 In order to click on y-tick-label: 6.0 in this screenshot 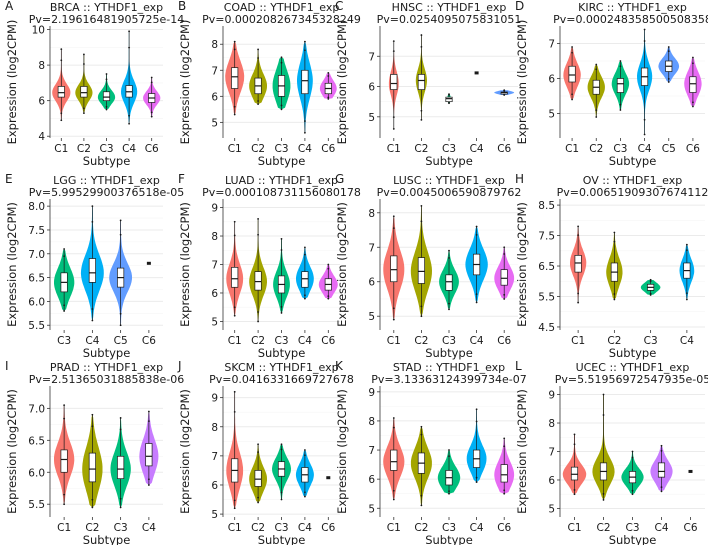, I will do `click(36, 473)`.